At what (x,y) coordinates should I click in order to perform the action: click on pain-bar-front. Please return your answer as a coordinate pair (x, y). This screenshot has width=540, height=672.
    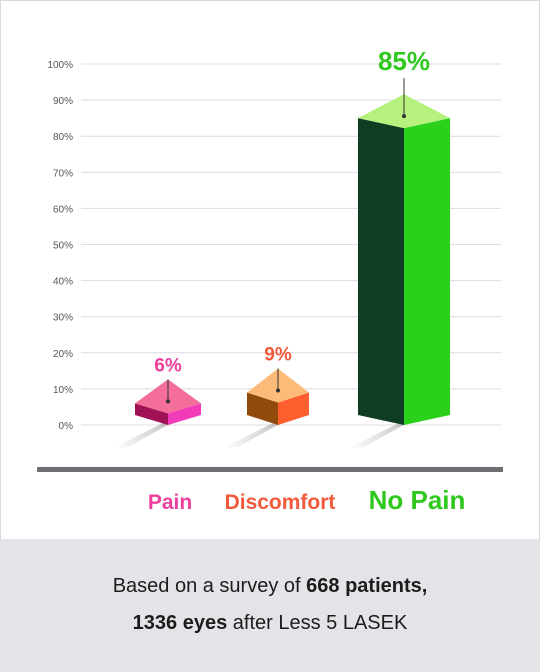
    Looking at the image, I should click on (151, 414).